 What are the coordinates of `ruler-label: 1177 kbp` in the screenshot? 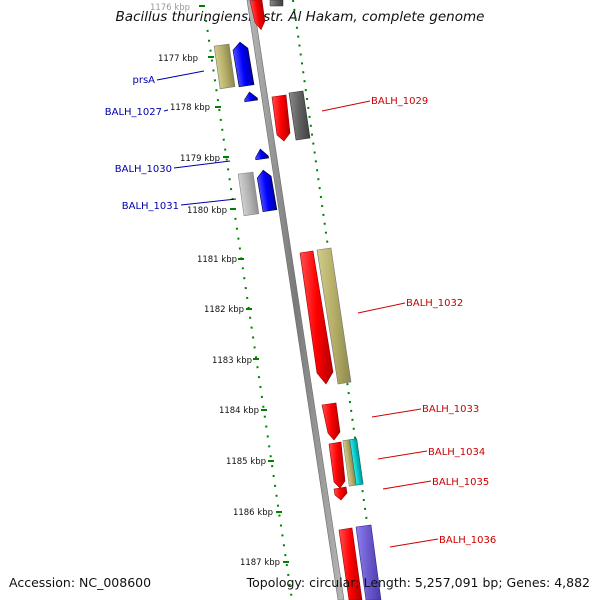 It's located at (178, 59).